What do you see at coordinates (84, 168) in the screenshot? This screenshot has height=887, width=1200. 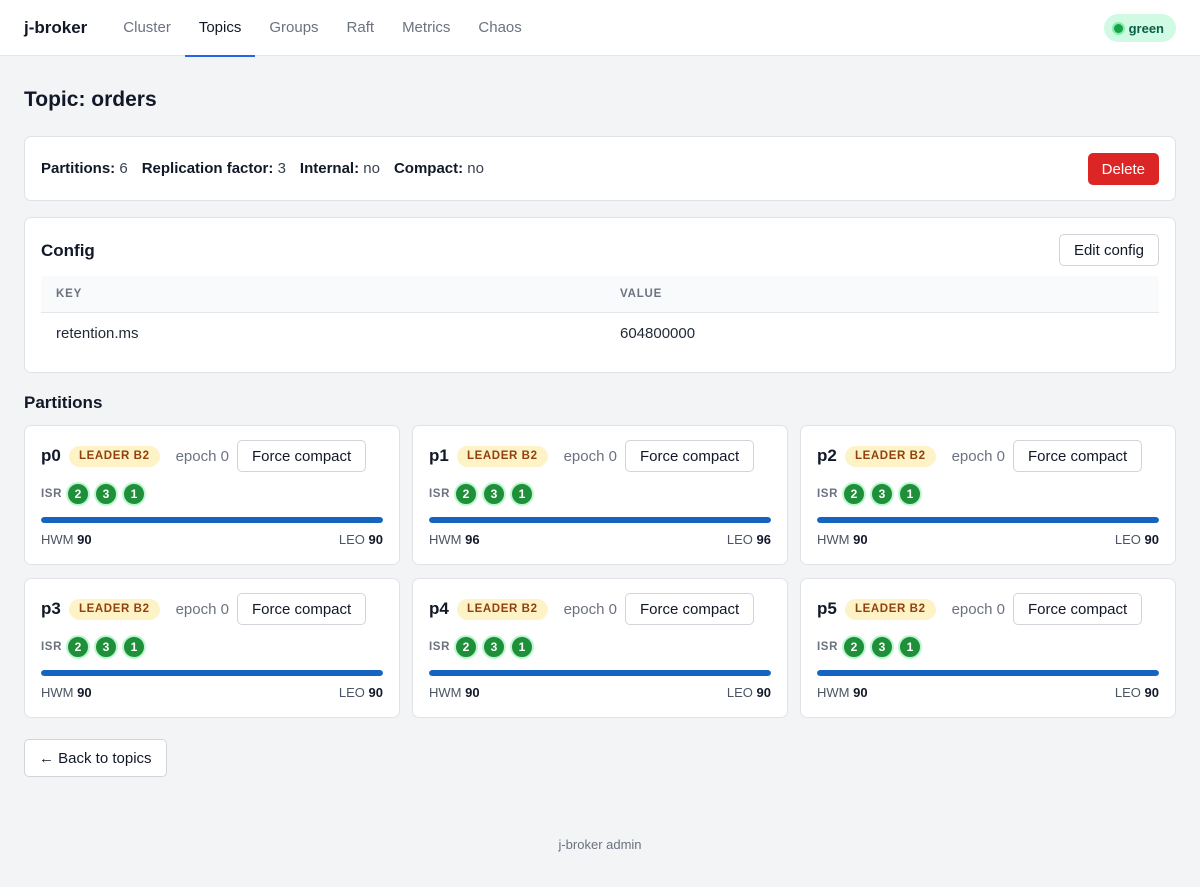 I see `partitions-count: Partitions: 6` at bounding box center [84, 168].